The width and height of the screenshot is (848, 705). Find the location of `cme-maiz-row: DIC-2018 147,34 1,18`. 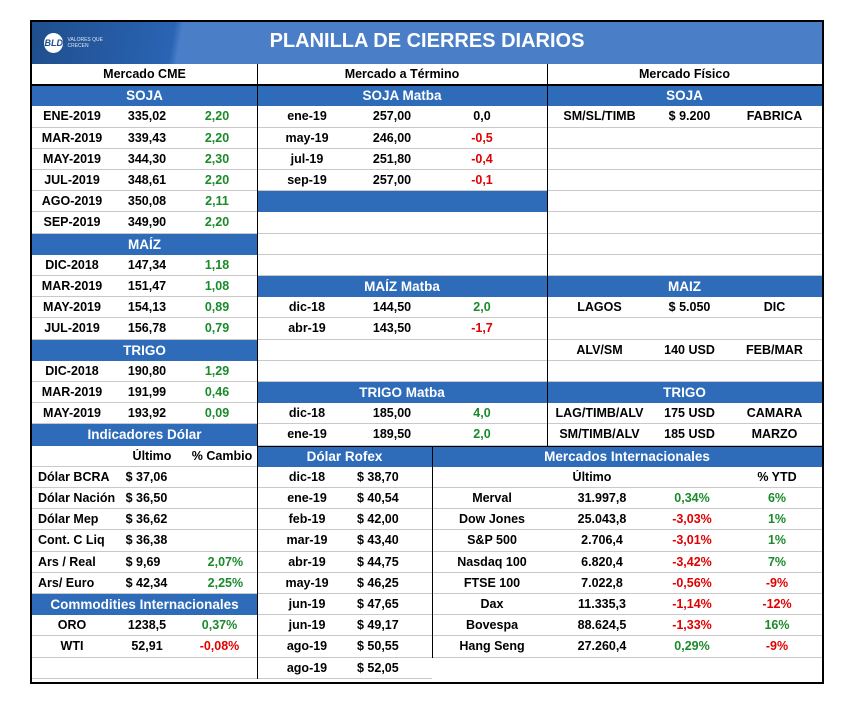

cme-maiz-row: DIC-2018 147,34 1,18 is located at coordinates (144, 265).